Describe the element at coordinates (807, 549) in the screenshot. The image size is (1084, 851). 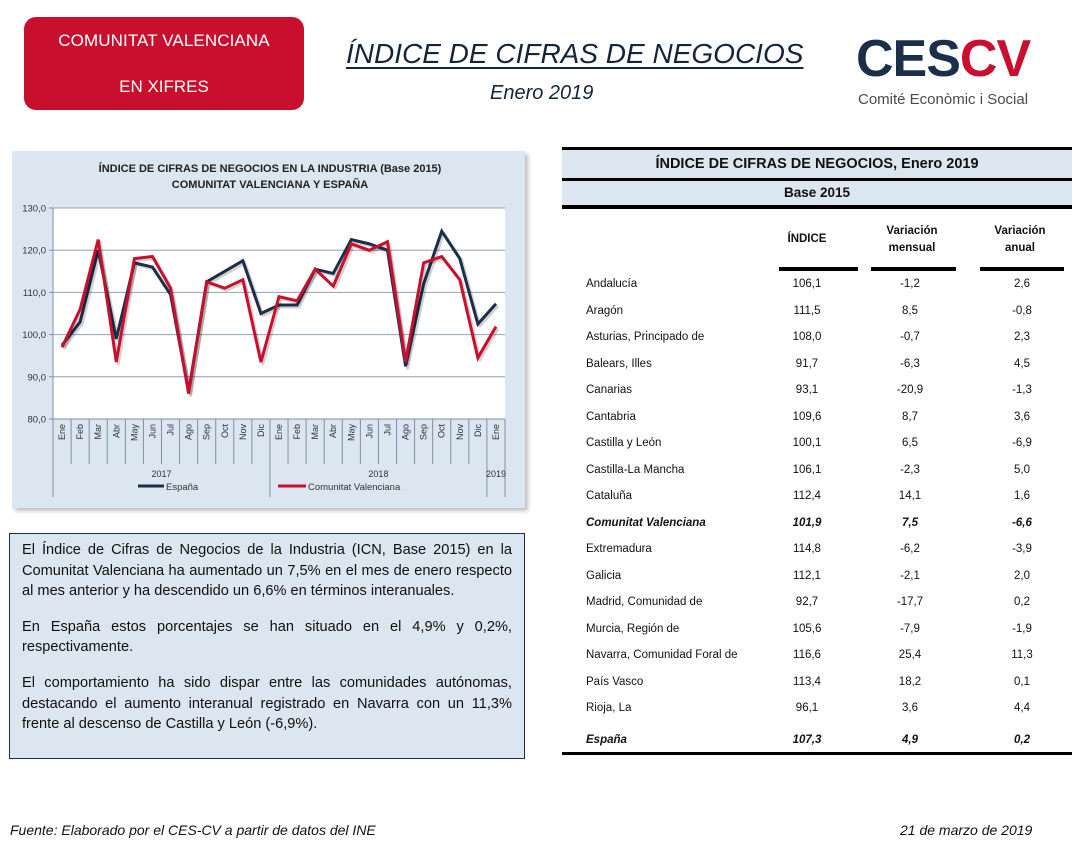
I see `row-indice: 114,8` at that location.